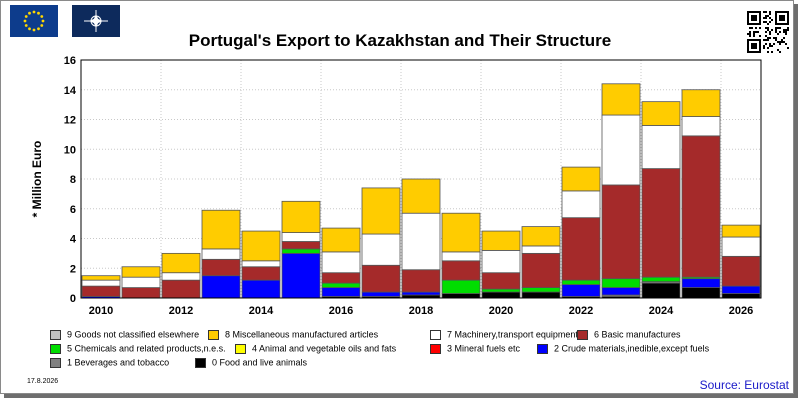 The height and width of the screenshot is (400, 800). I want to click on x-tick-label: 2022, so click(581, 311).